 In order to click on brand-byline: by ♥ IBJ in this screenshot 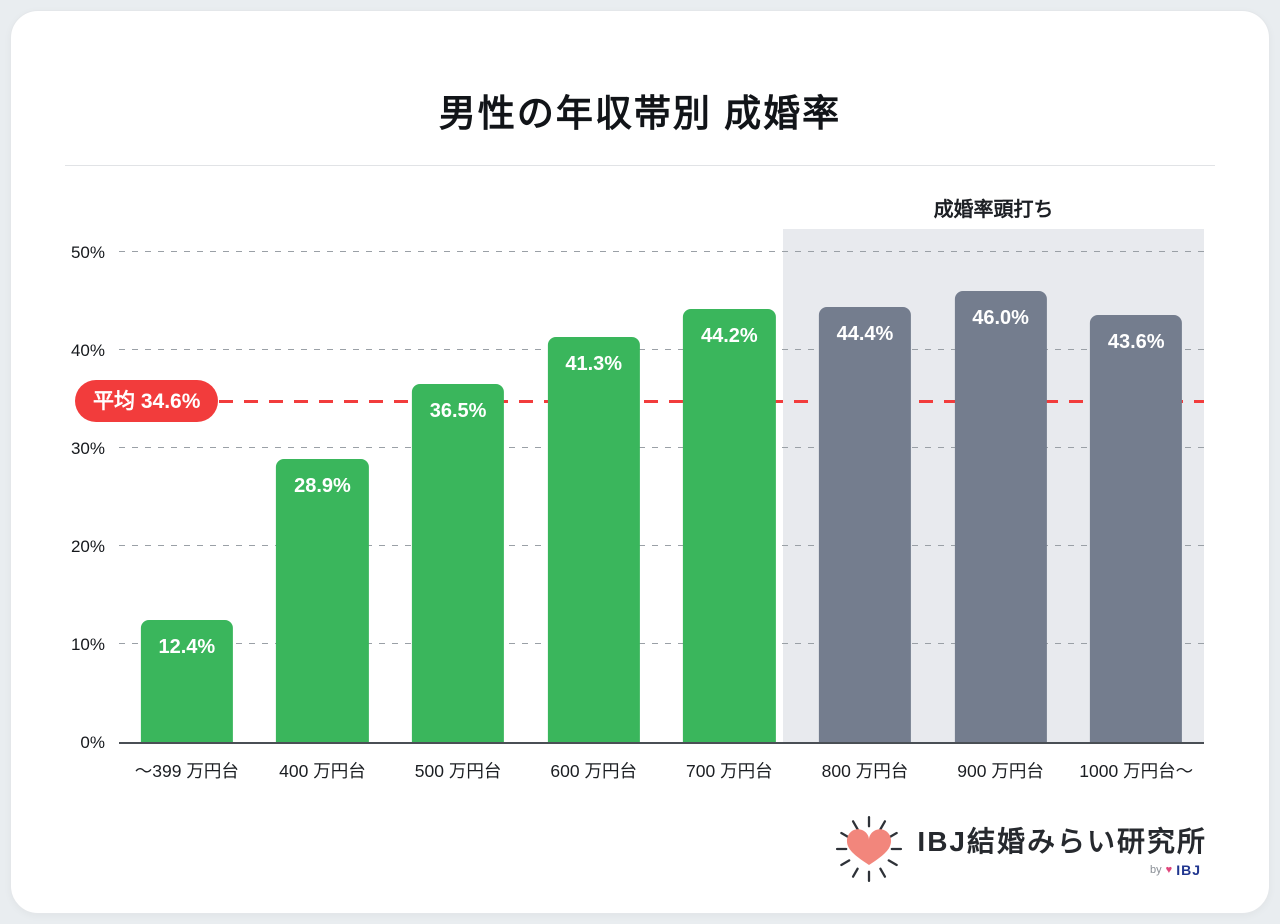, I will do `click(1178, 870)`.